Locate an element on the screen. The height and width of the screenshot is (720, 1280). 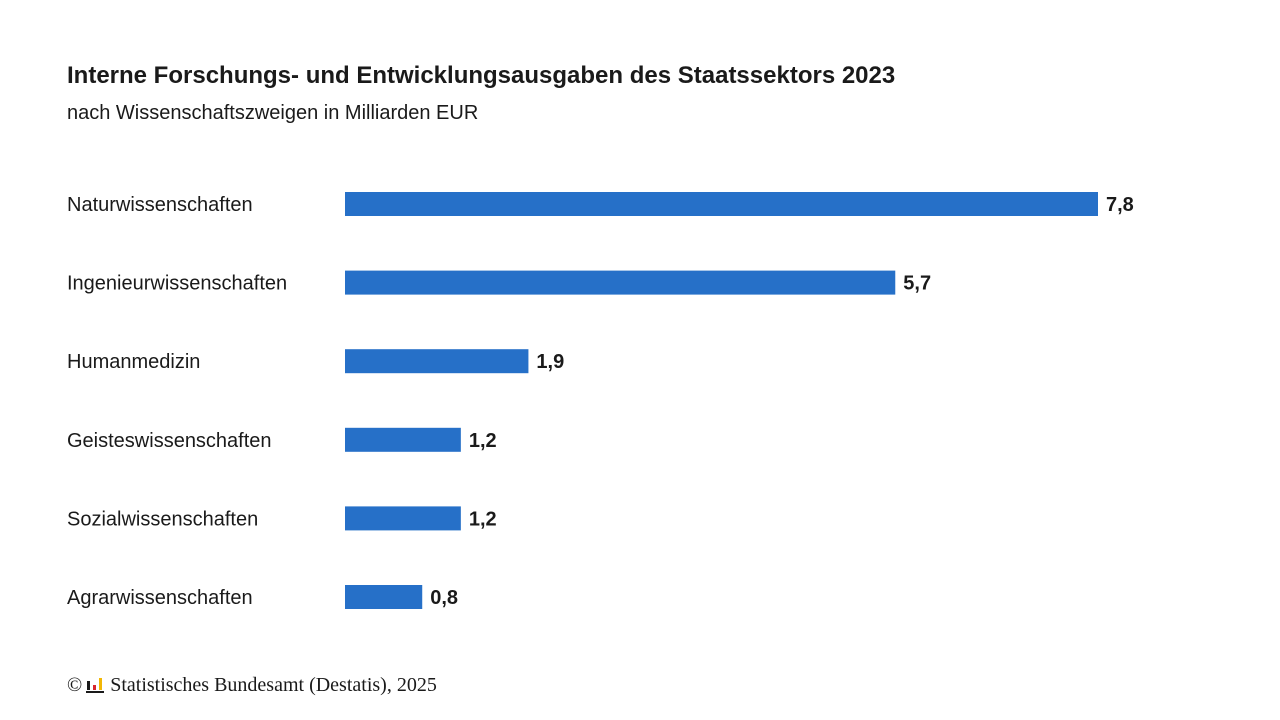
value-label: 1,9 is located at coordinates (550, 362).